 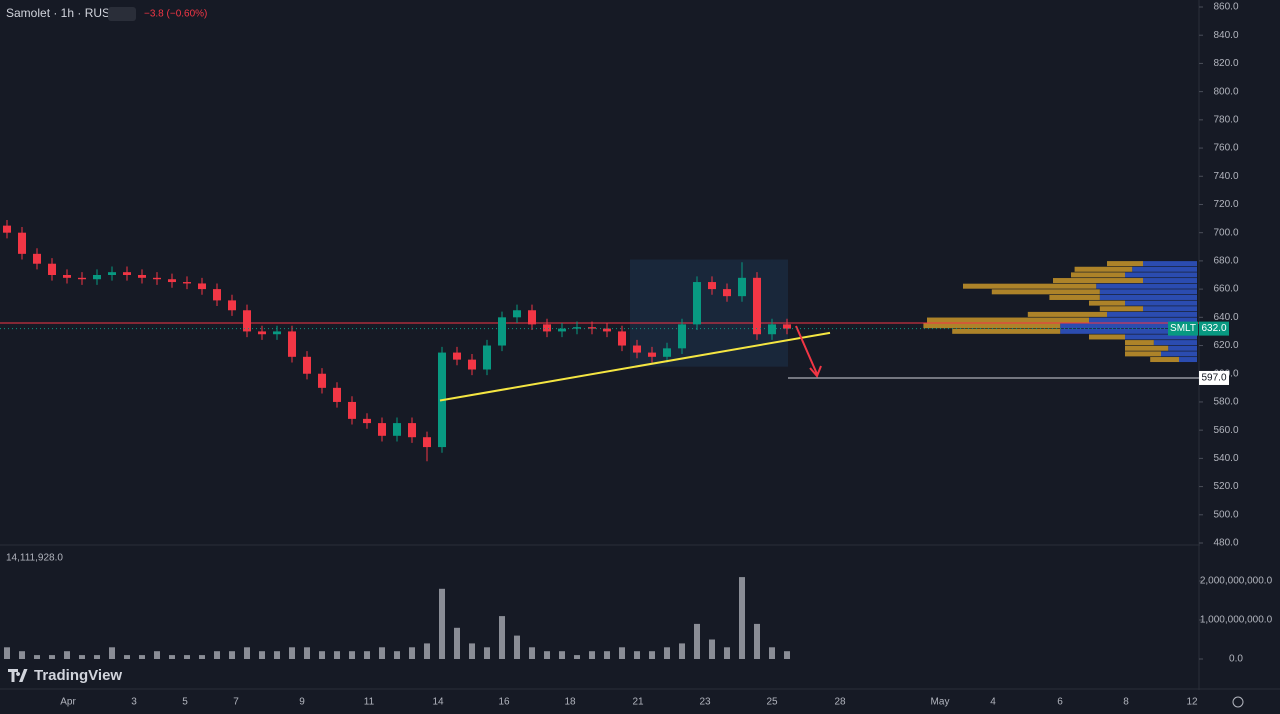 What do you see at coordinates (1225, 458) in the screenshot?
I see `y-tick-label: 540.0` at bounding box center [1225, 458].